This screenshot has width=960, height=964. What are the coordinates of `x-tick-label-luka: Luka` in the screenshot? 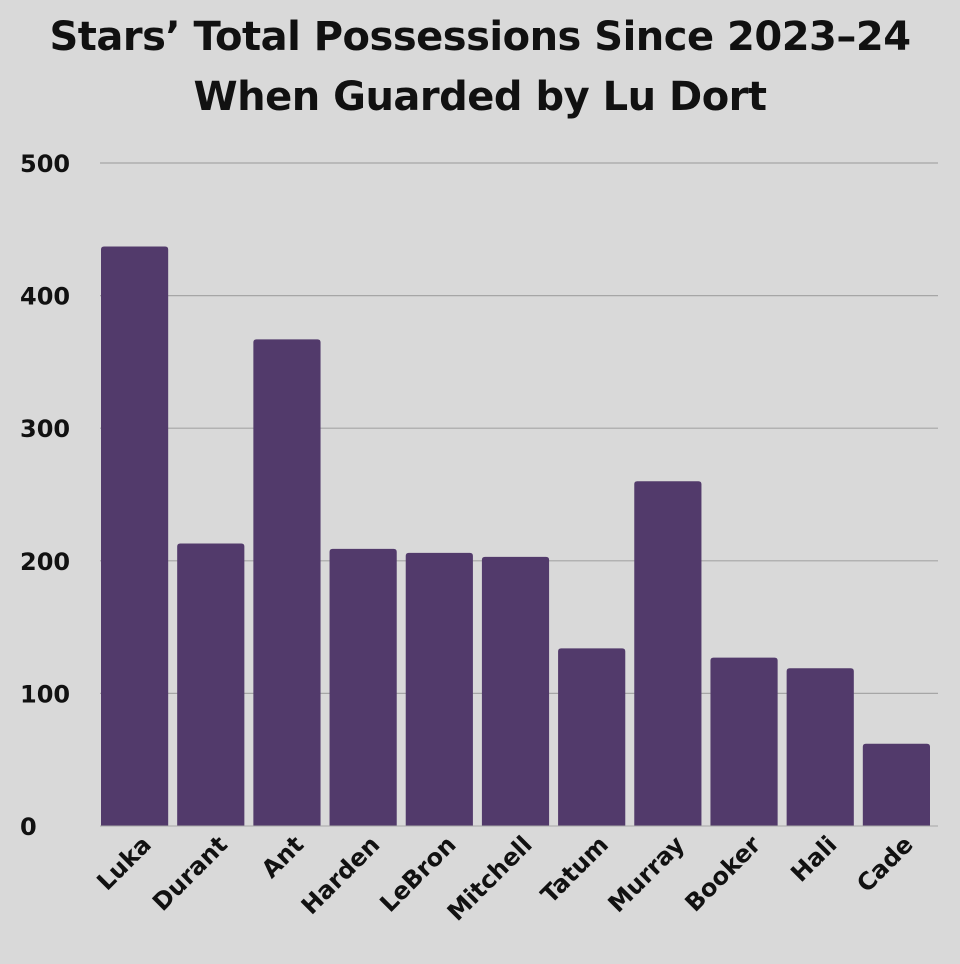 It's located at (123, 862).